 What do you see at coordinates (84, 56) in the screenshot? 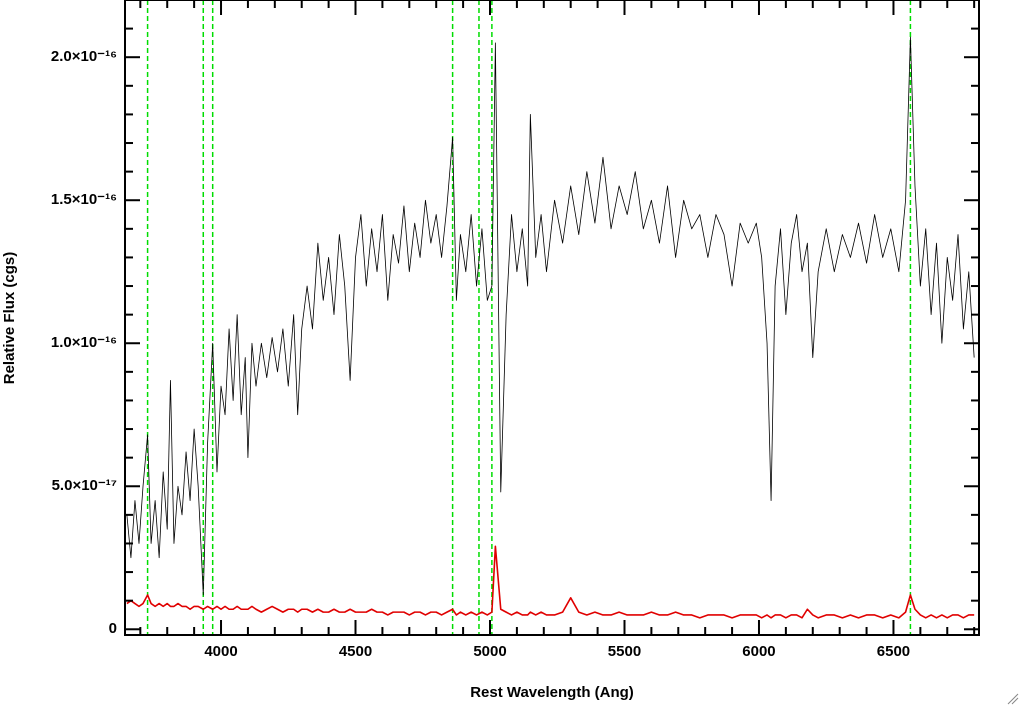
I see `y-tick-label: 2.0×10⁻¹⁶` at bounding box center [84, 56].